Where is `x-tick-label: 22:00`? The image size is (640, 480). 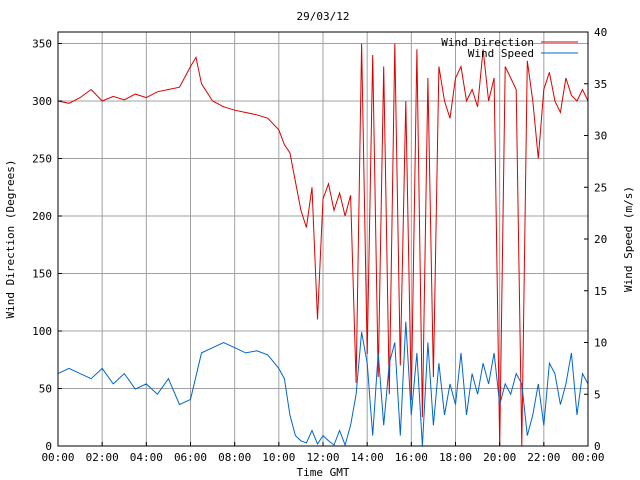
x-tick-label: 22:00 is located at coordinates (543, 457).